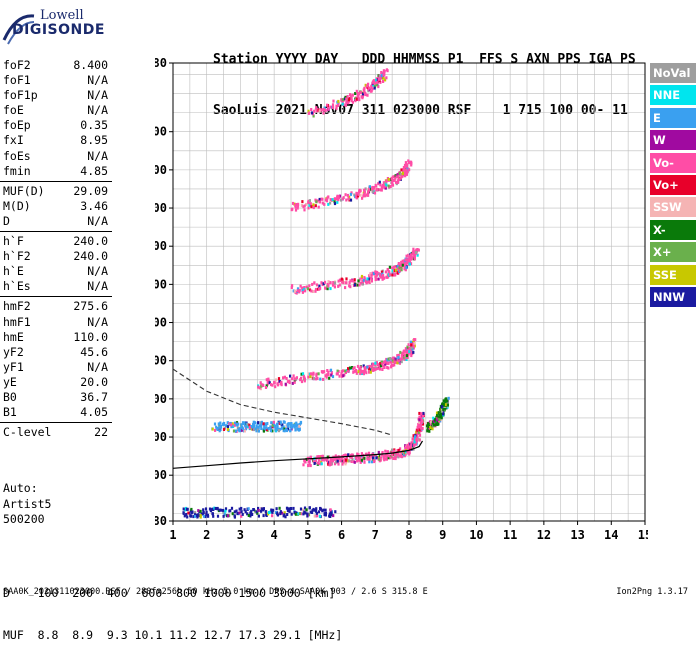  What do you see at coordinates (673, 186) in the screenshot?
I see `polarization-legend: NoVal NNE E W Vo- Vo+ SSW X- X+ SSE NNW` at bounding box center [673, 186].